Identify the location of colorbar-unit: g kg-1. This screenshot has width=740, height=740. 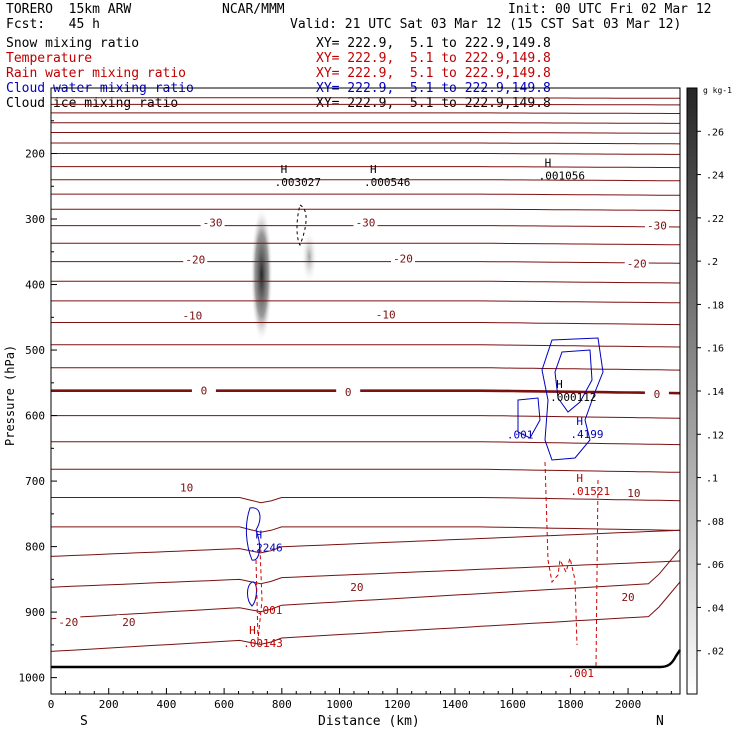
(717, 90).